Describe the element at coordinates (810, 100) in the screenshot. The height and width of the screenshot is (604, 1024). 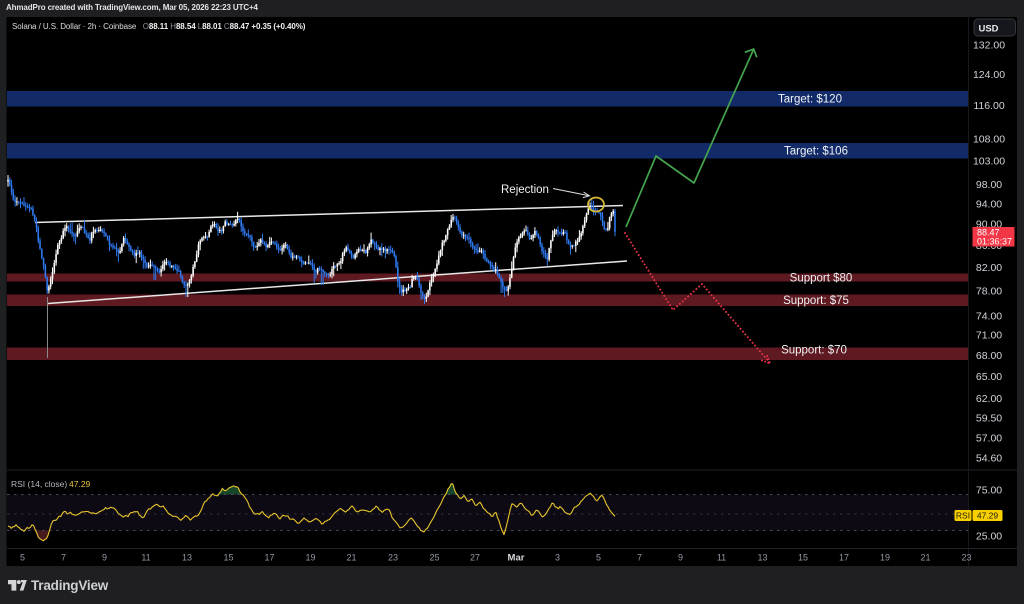
I see `svg-text: Target: $120` at that location.